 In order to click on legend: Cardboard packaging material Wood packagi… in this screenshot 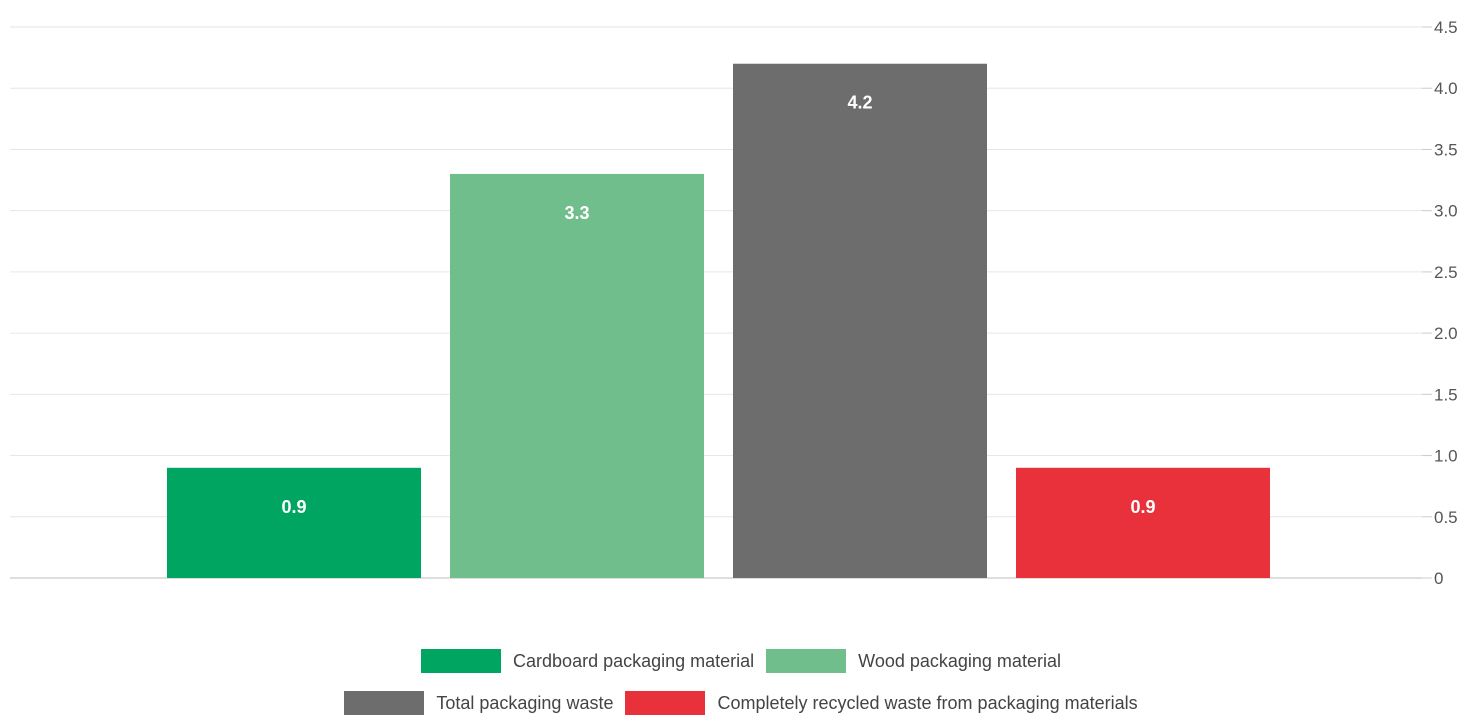, I will do `click(741, 682)`.